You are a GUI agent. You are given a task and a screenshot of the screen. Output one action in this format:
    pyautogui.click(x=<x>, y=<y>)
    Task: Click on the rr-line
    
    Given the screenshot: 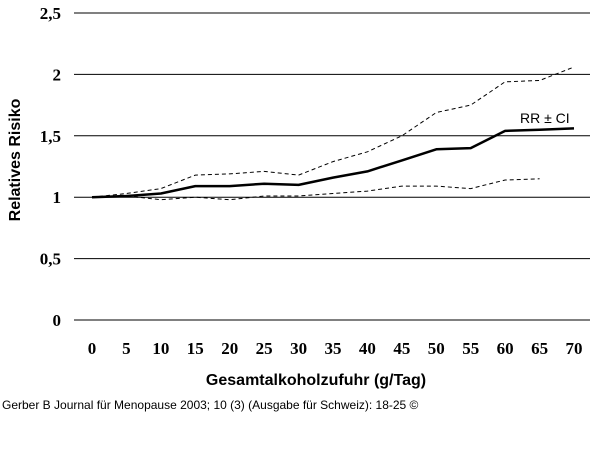 What is the action you would take?
    pyautogui.click(x=333, y=163)
    